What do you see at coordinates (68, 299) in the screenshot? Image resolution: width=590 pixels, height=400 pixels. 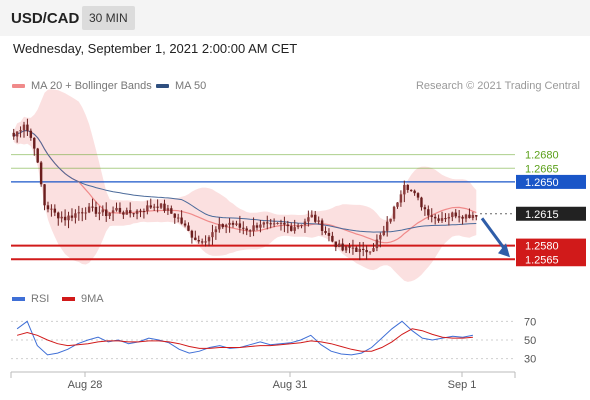 I see `9ma-swatch` at bounding box center [68, 299].